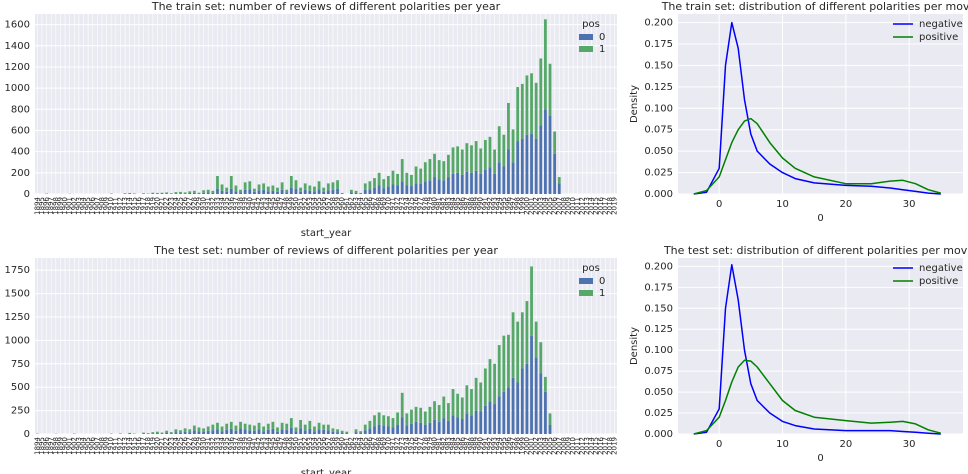  Describe the element at coordinates (60, 206) in the screenshot. I see `x-tick-label: 1899` at that location.